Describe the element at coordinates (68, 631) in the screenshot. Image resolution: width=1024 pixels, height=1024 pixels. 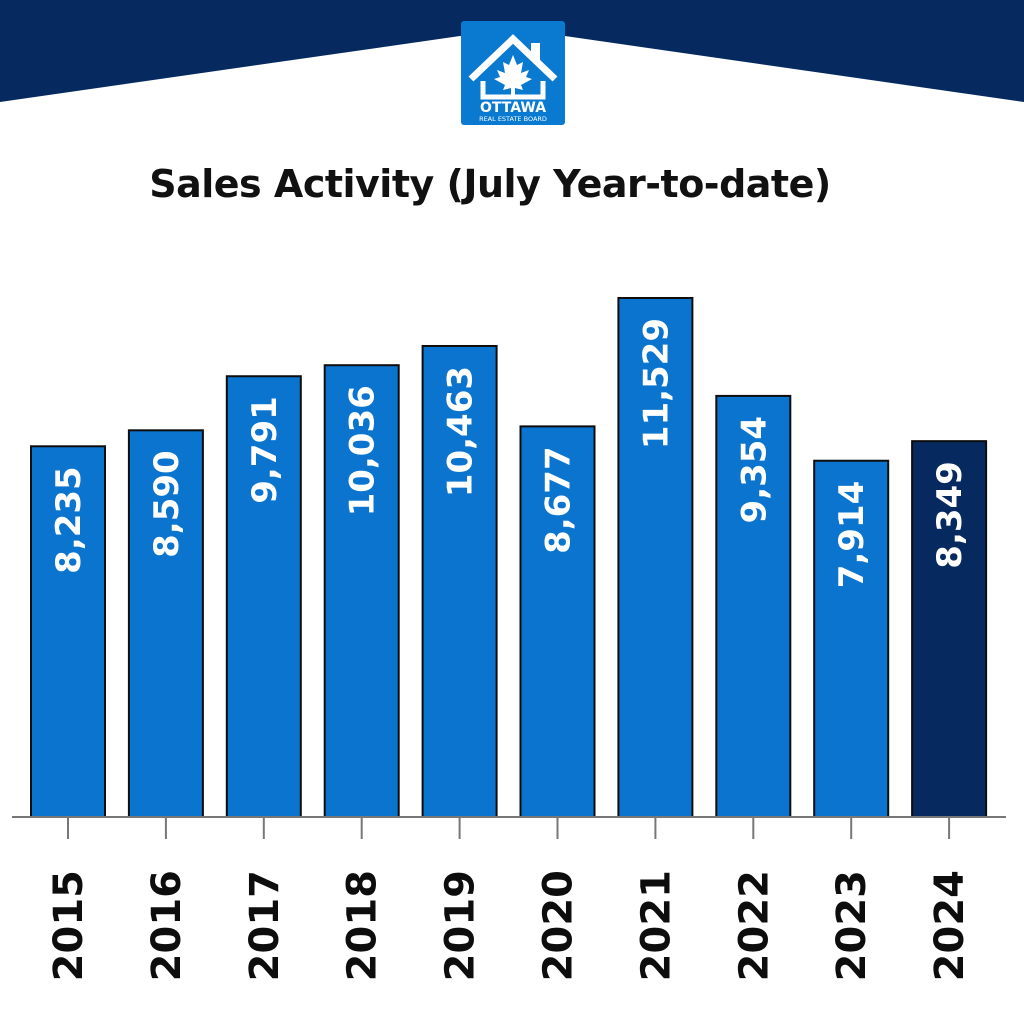
I see `bar-2015` at that location.